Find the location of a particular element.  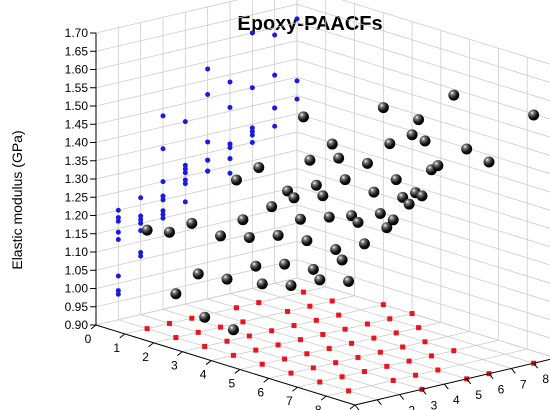

y-tick-label: 8 is located at coordinates (545, 379).